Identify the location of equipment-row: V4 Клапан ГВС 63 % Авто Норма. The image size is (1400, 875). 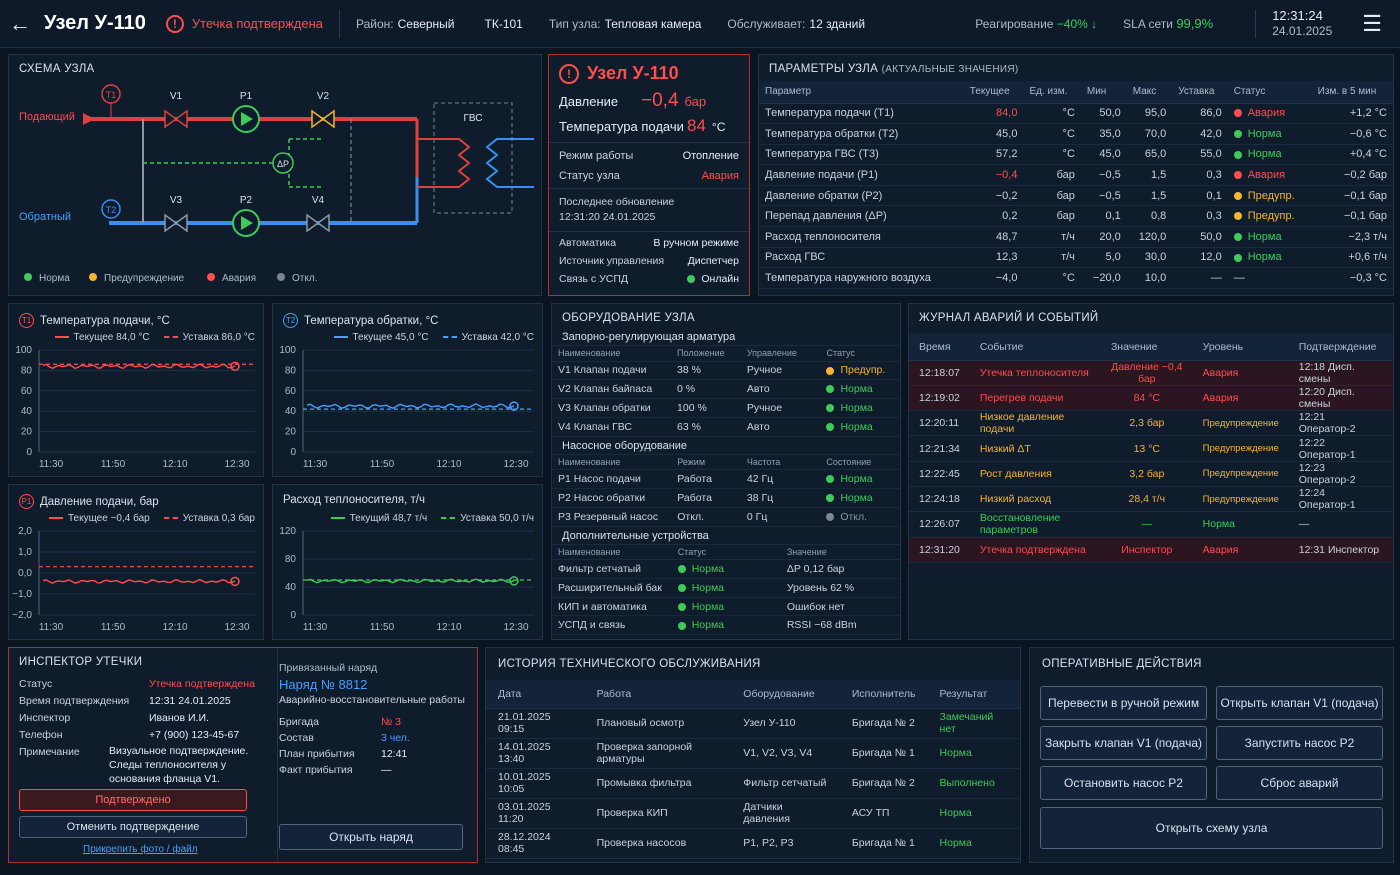
(726, 427).